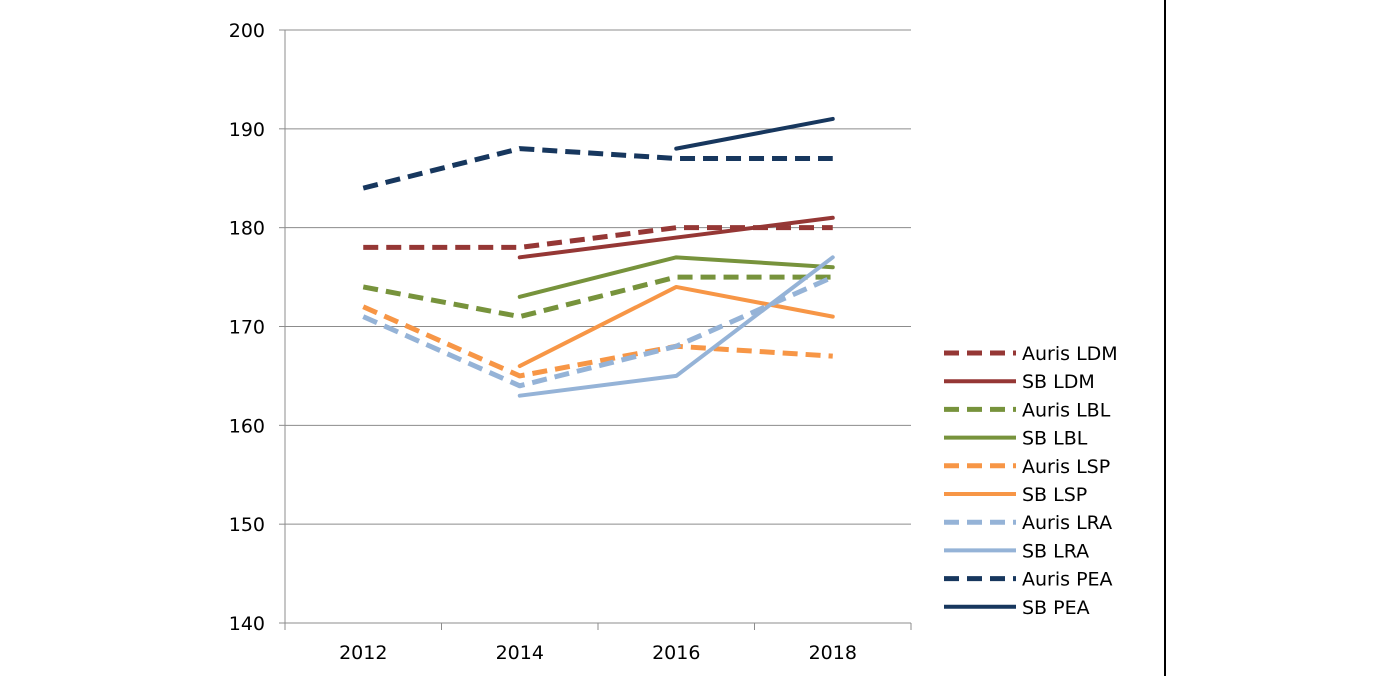 Image resolution: width=1384 pixels, height=676 pixels. I want to click on legend-label: SB LDM, so click(1058, 382).